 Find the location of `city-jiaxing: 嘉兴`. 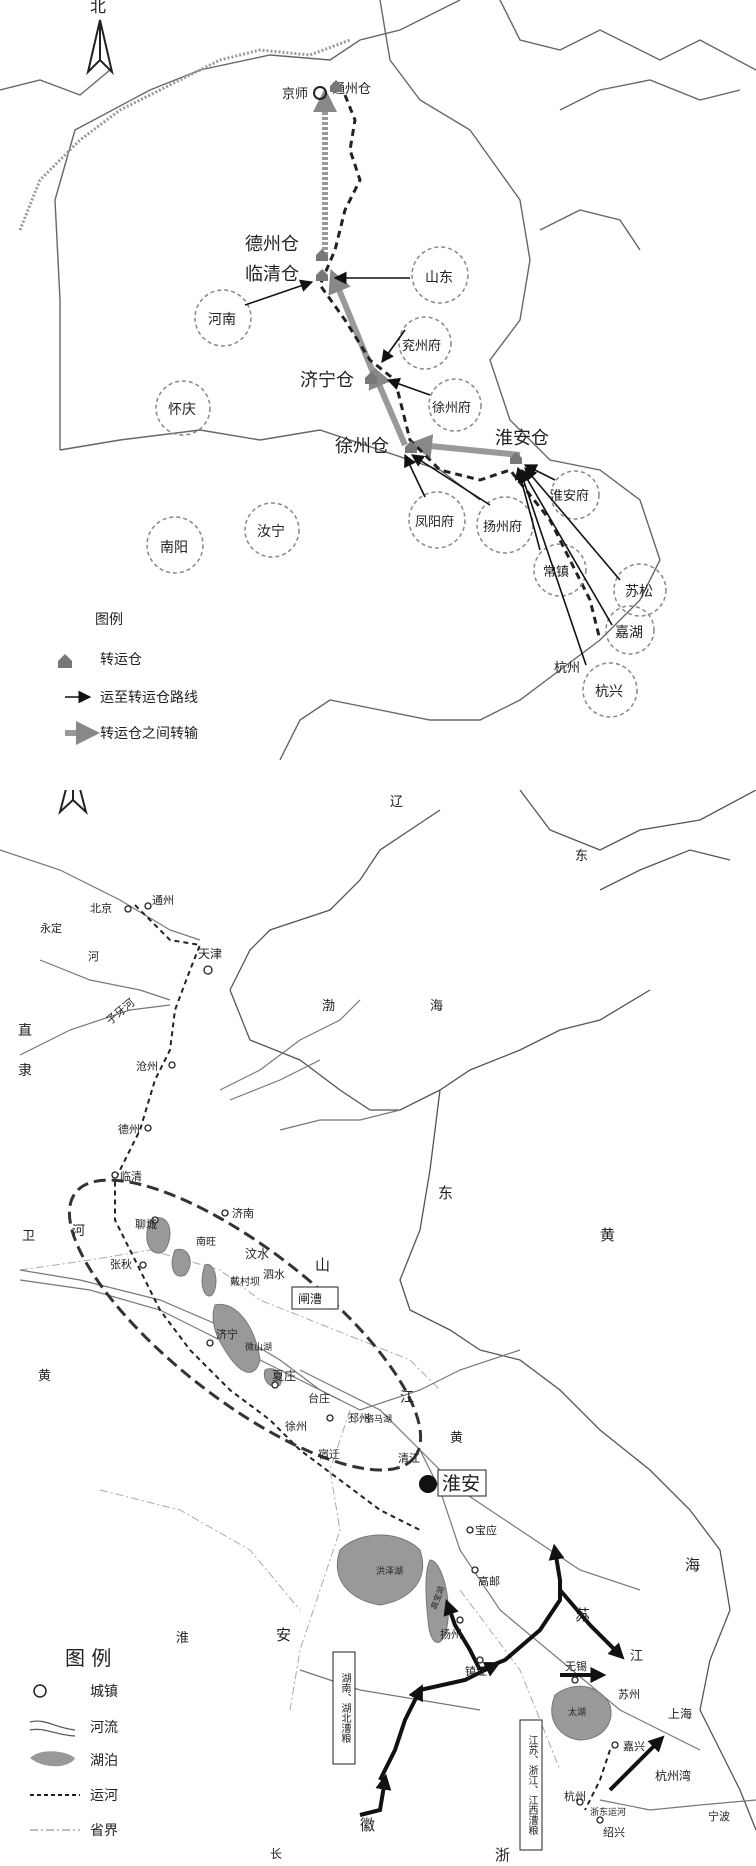

city-jiaxing: 嘉兴 is located at coordinates (634, 1746).